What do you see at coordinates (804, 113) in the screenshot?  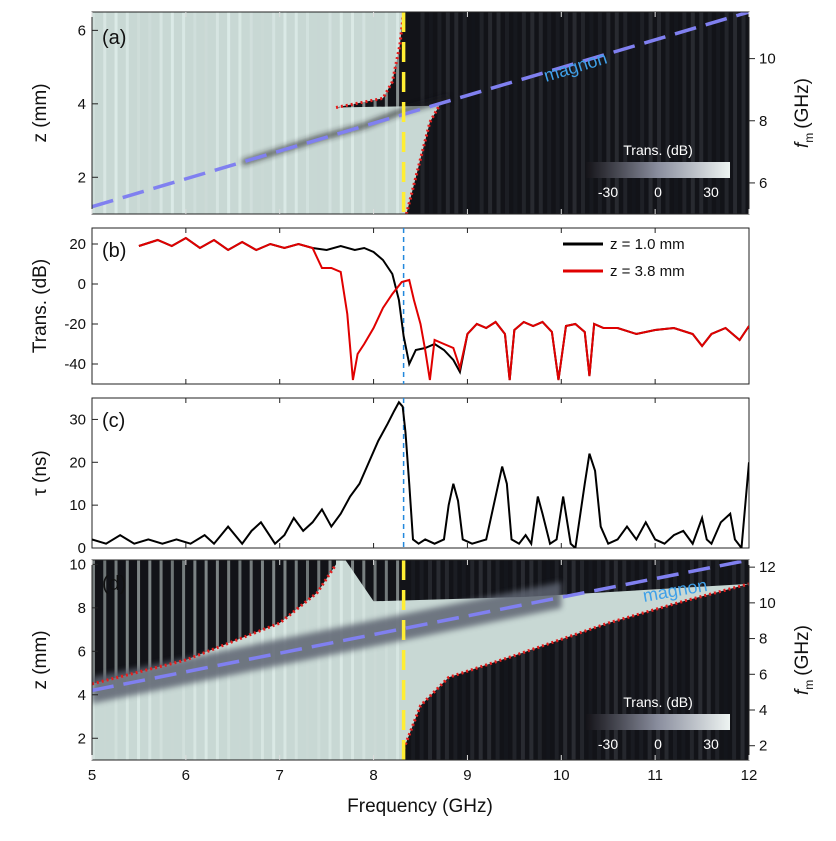 I see `right-y-axis-label-a: fm (GHz)` at bounding box center [804, 113].